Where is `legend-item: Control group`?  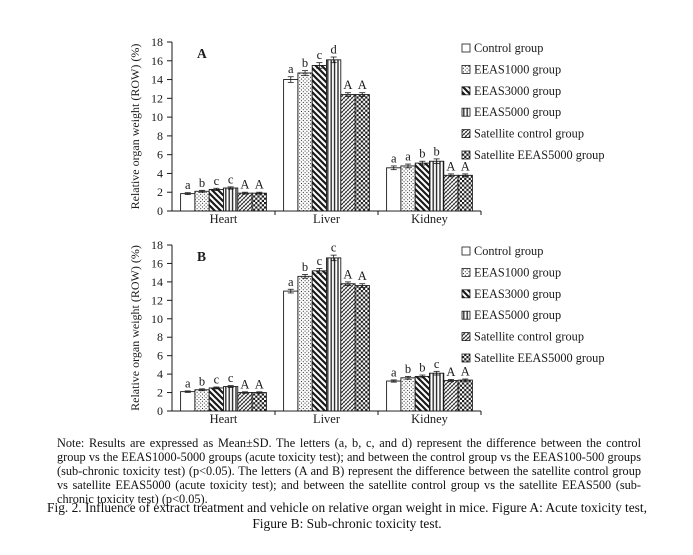
legend-item: Control group is located at coordinates (502, 48).